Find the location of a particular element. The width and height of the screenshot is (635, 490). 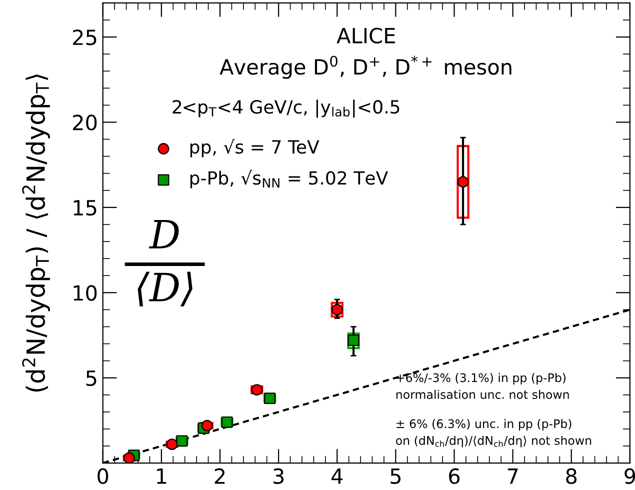

annotation: D is located at coordinates (163, 234).